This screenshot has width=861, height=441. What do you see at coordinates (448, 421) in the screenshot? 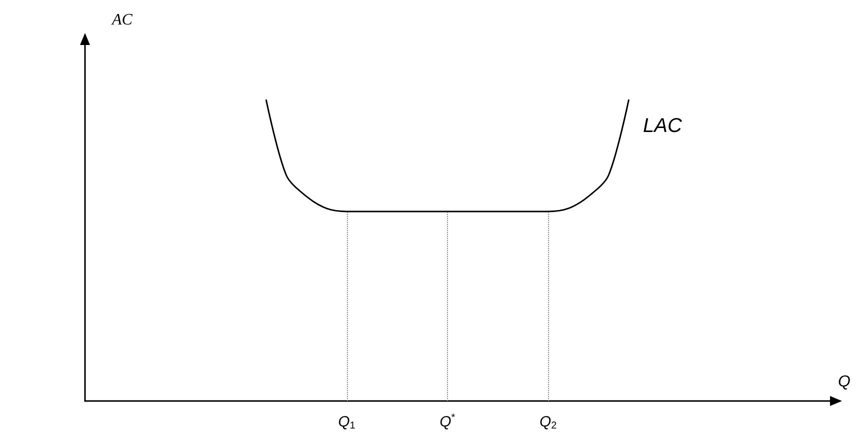
I see `x-tick-label: Q*` at bounding box center [448, 421].